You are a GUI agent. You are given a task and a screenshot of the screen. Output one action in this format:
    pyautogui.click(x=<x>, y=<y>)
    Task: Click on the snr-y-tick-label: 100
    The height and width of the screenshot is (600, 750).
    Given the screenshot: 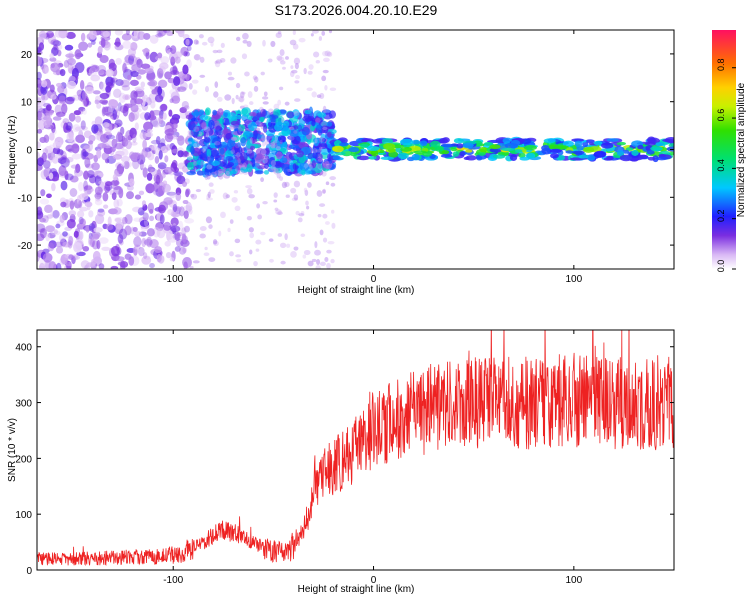 What is the action you would take?
    pyautogui.click(x=23, y=515)
    